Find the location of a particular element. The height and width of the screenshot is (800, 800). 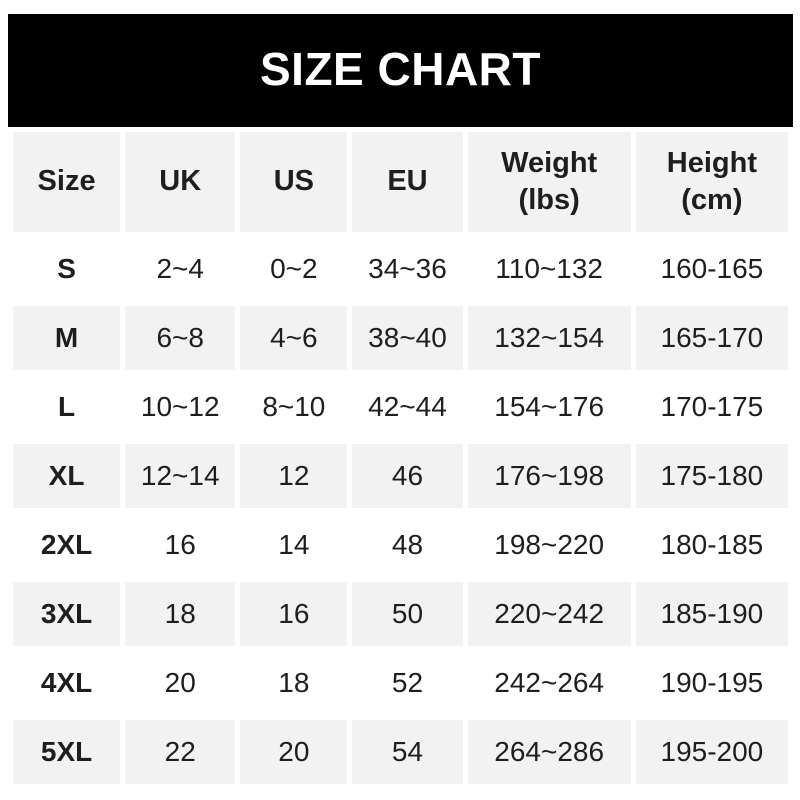

column-header-size-line1: Size is located at coordinates (66, 181).